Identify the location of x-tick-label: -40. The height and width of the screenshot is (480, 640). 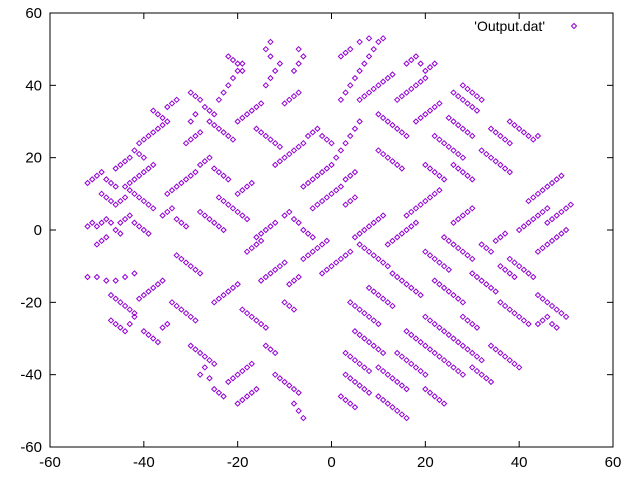
(144, 462).